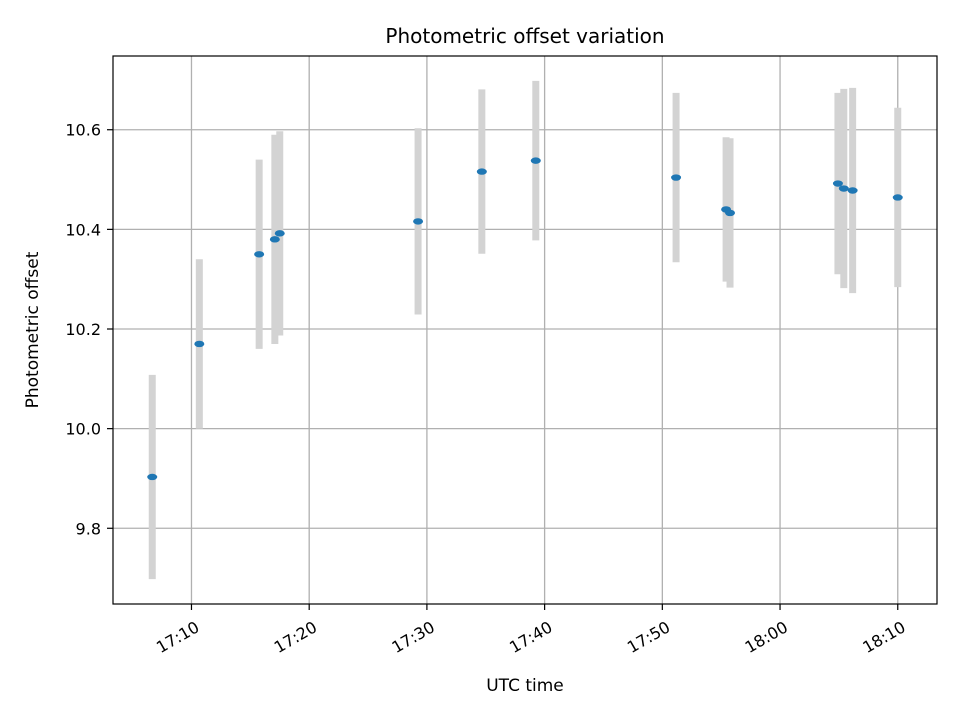  I want to click on y-tick-label: 10.6, so click(83, 130).